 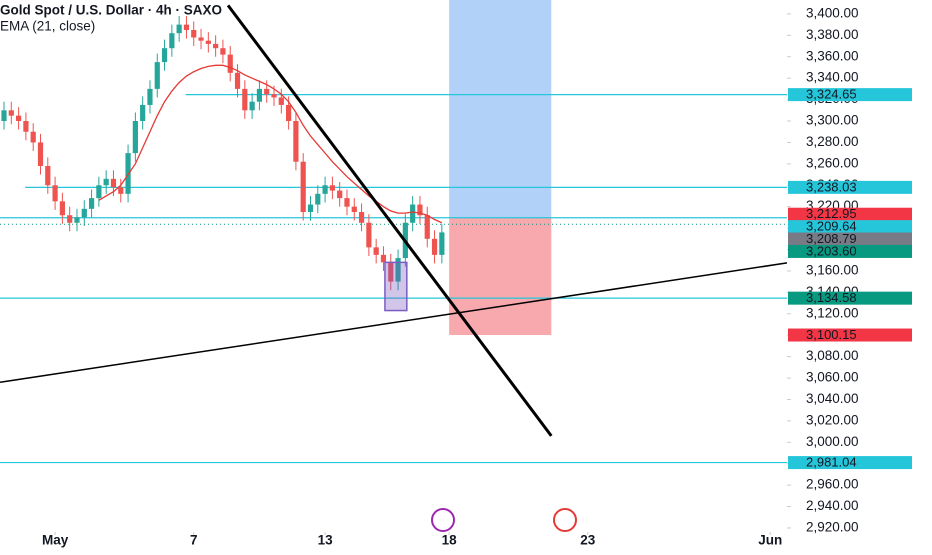 What do you see at coordinates (500, 109) in the screenshot?
I see `target-zone` at bounding box center [500, 109].